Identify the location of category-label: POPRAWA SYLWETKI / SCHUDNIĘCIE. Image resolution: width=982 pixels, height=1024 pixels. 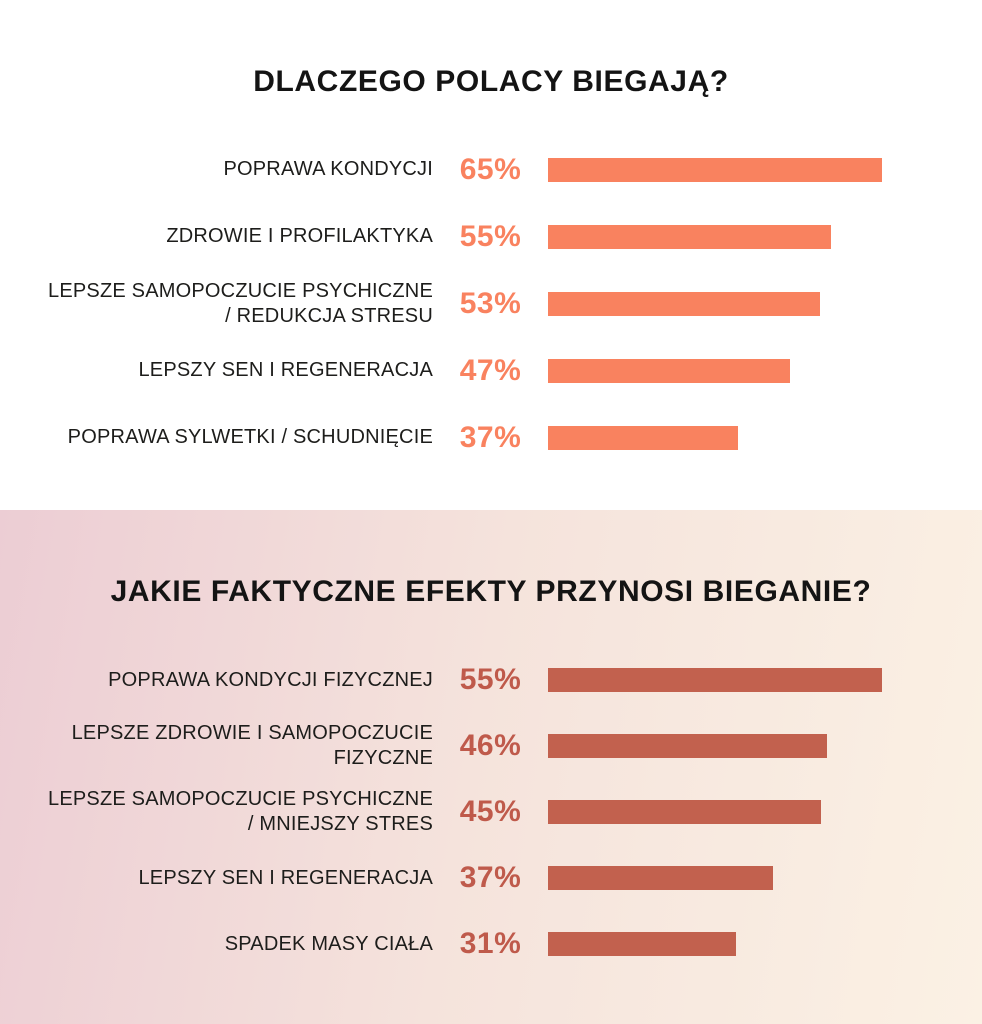
(250, 437).